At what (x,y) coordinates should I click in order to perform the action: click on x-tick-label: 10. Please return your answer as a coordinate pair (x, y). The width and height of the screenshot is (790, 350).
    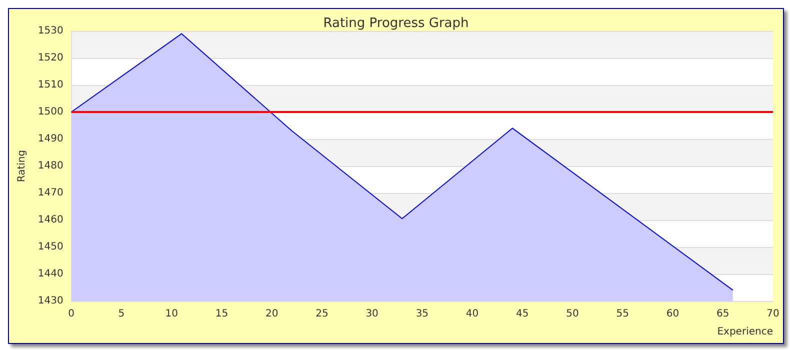
    Looking at the image, I should click on (171, 314).